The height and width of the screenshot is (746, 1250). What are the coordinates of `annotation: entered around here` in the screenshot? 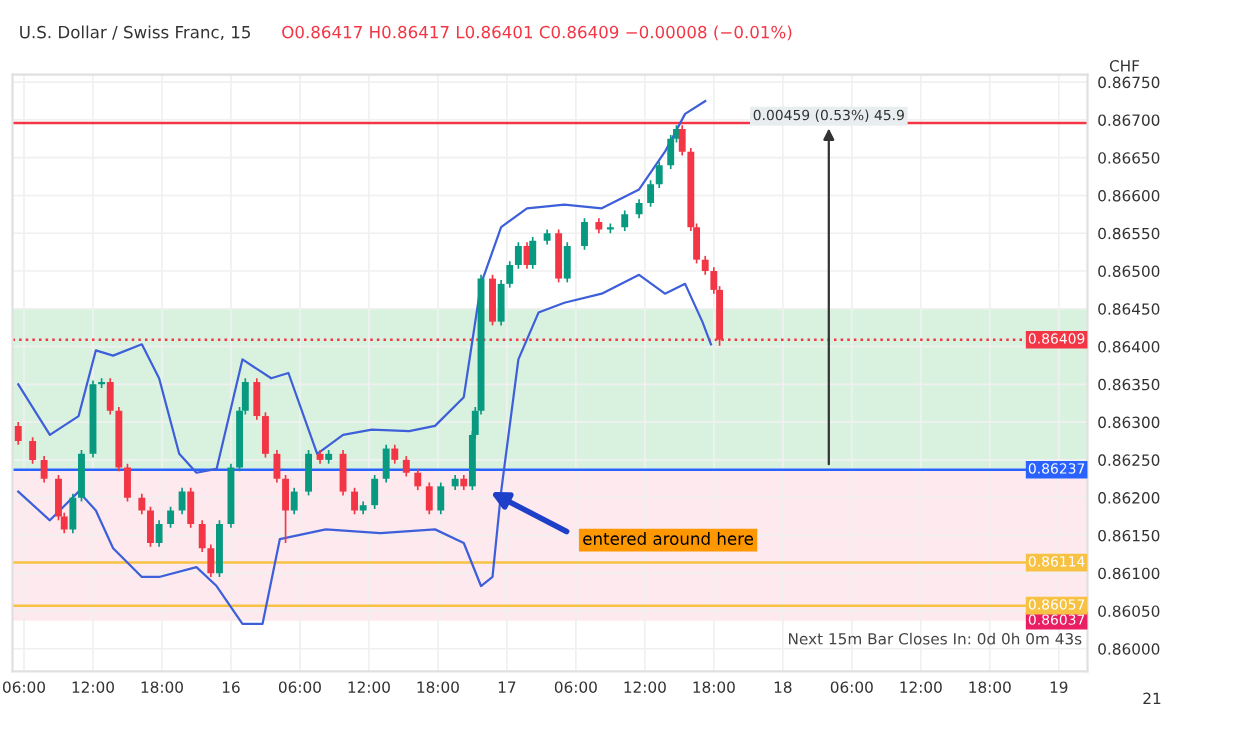 It's located at (668, 538).